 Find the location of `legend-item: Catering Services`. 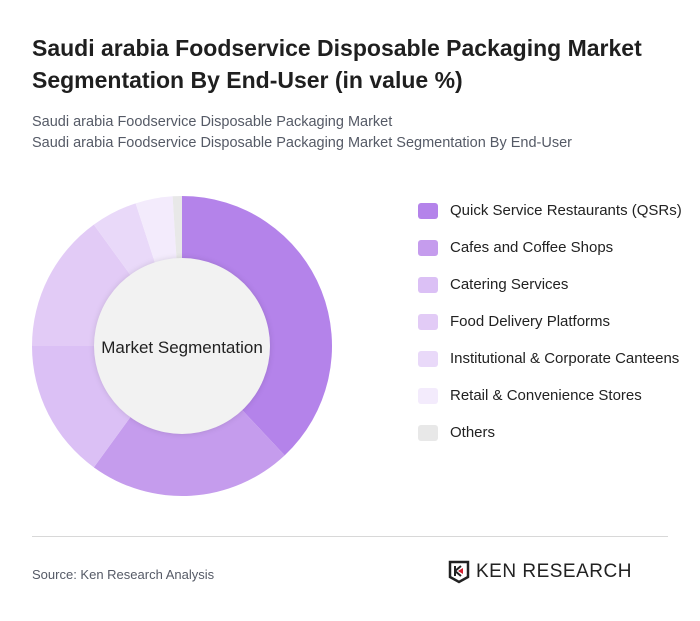

legend-item: Catering Services is located at coordinates (553, 285).